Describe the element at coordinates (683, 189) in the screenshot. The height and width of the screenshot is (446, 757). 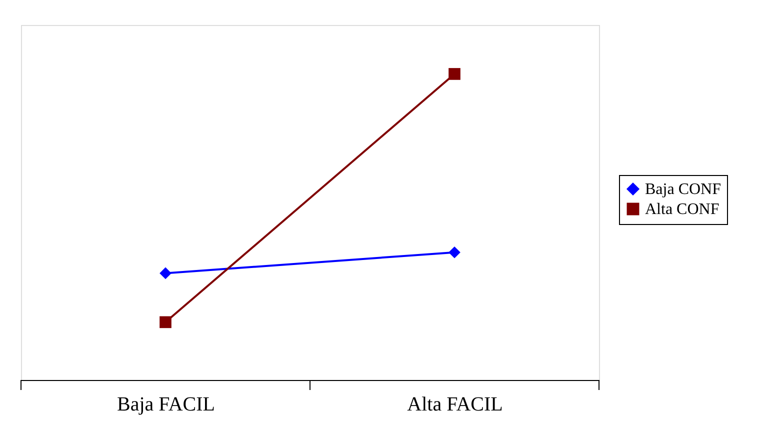
I see `legend-label: Baja CONF` at that location.